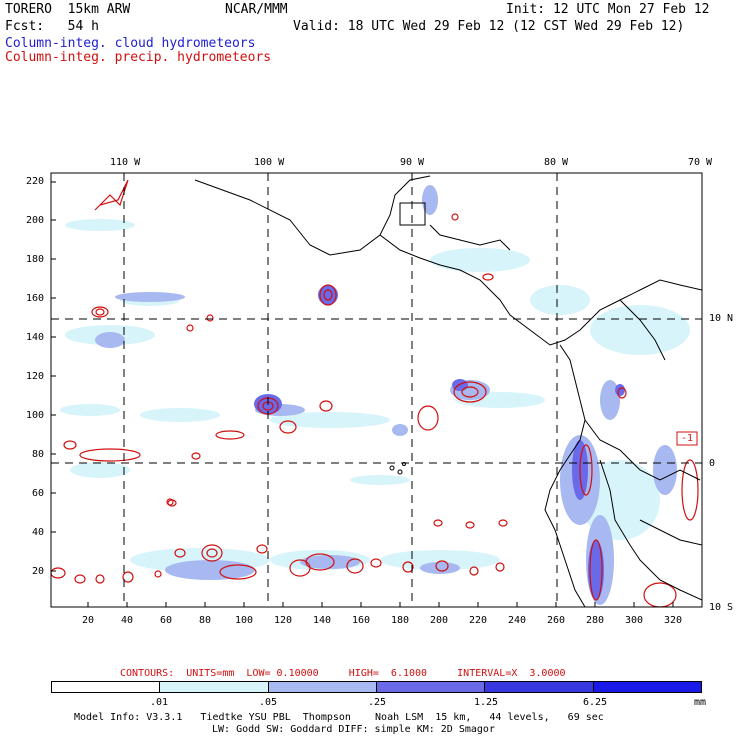 Image resolution: width=740 pixels, height=740 pixels. Describe the element at coordinates (377, 702) in the screenshot. I see `colorbar-label: .25` at that location.